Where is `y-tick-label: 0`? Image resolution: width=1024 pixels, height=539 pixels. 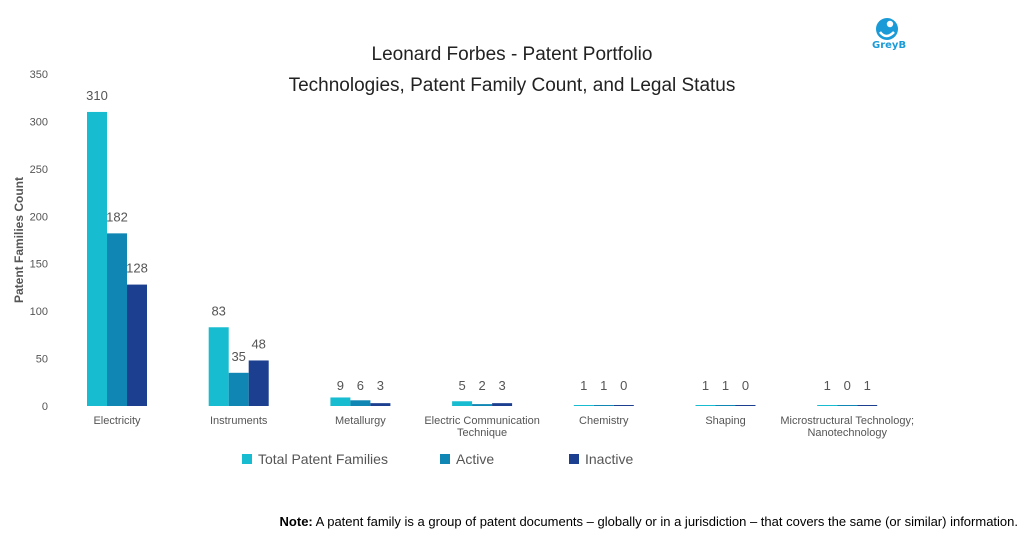 y-tick-label: 0 is located at coordinates (45, 407).